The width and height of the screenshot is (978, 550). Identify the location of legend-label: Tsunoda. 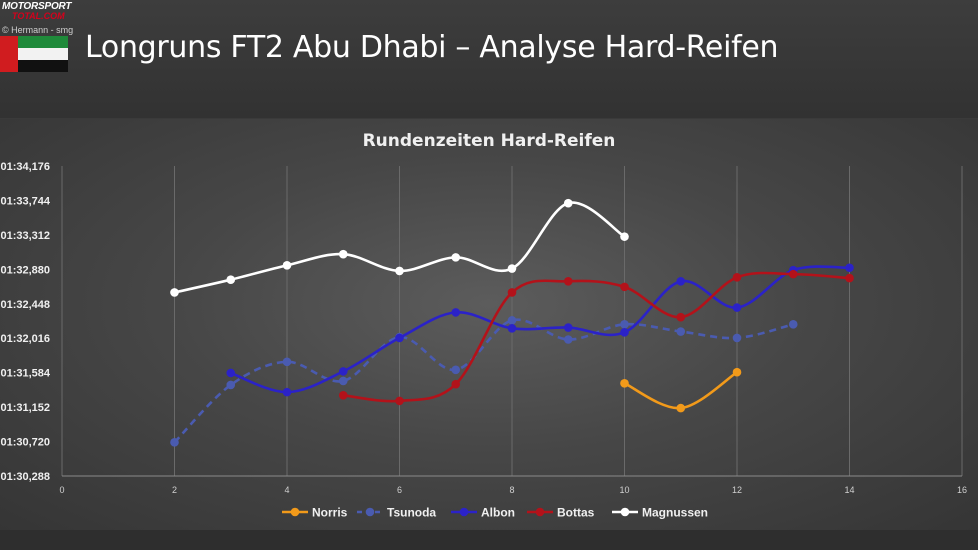
(411, 513).